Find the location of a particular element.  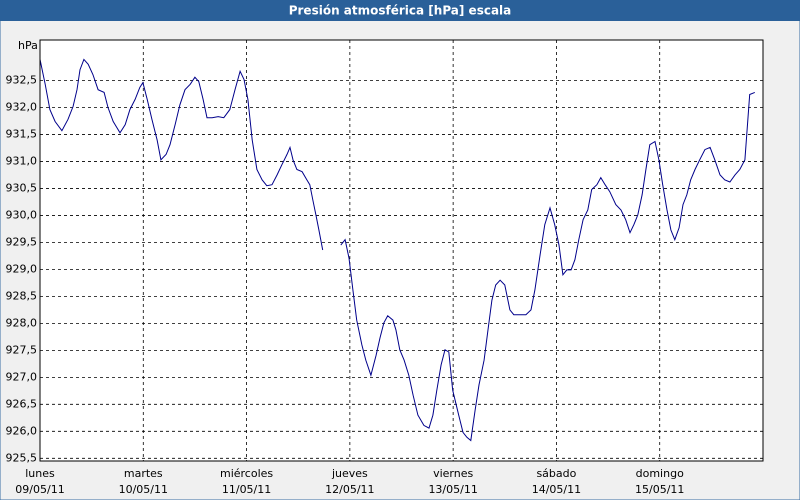

x-tick-date: 09/05/11 is located at coordinates (39, 489).